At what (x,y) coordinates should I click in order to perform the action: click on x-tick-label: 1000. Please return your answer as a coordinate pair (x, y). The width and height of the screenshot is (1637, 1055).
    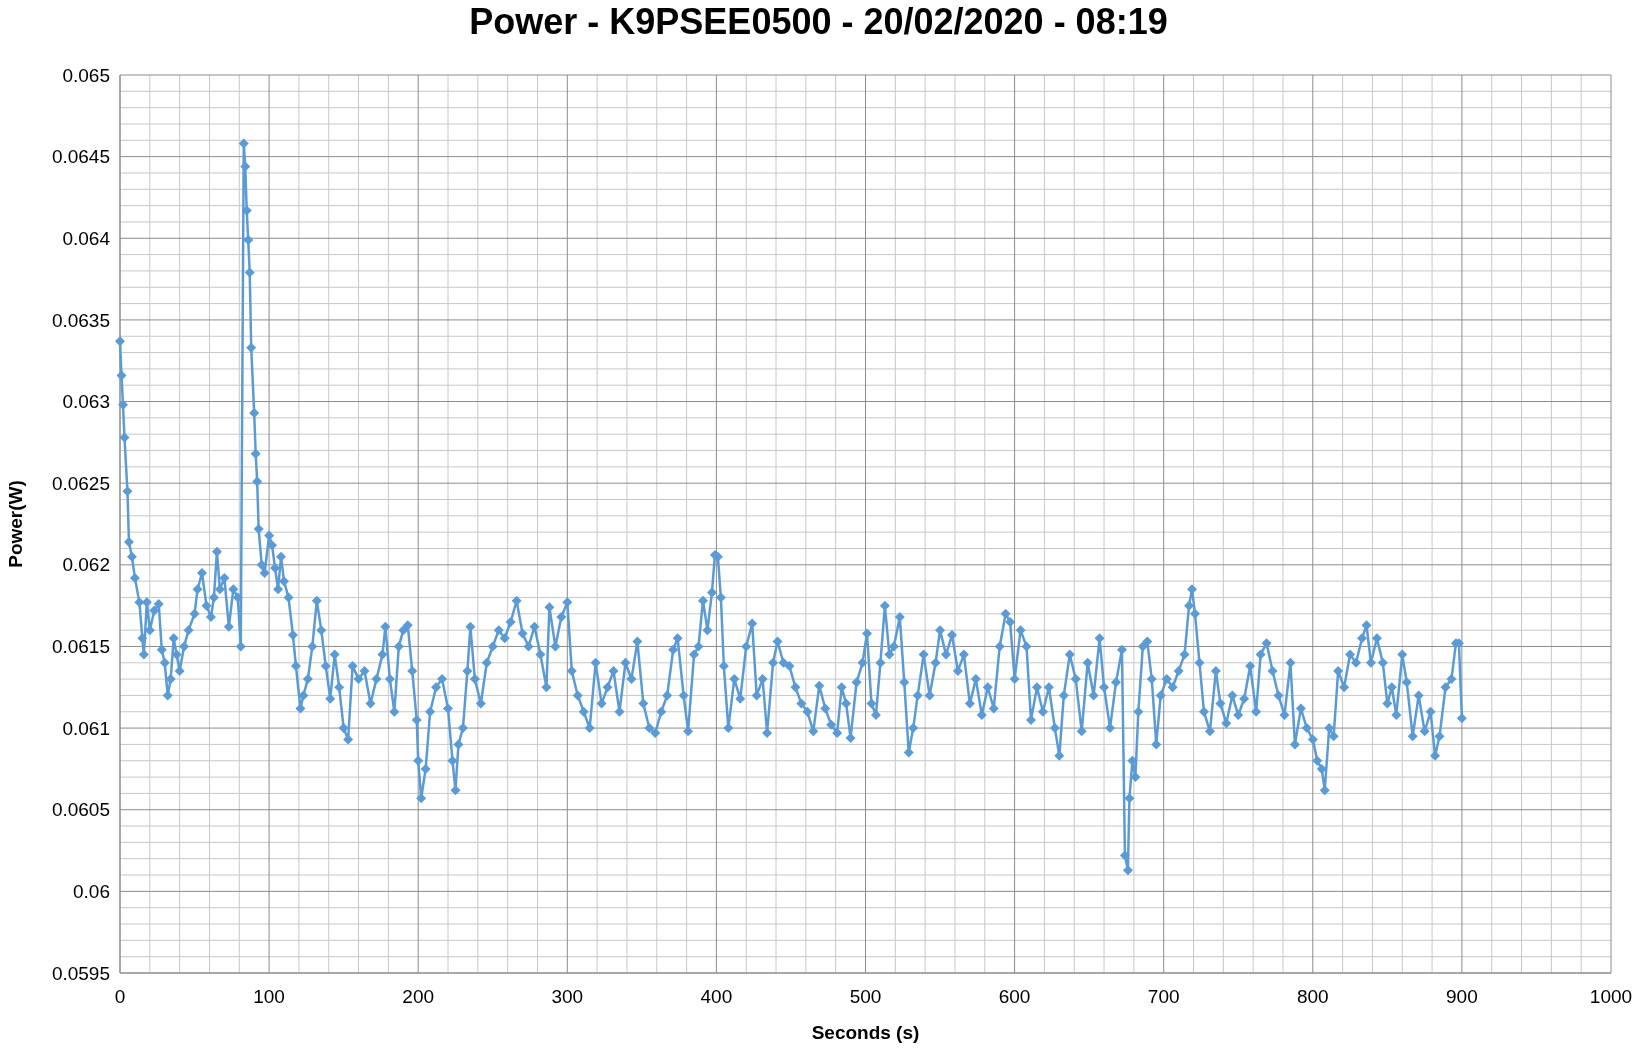
    Looking at the image, I should click on (1611, 996).